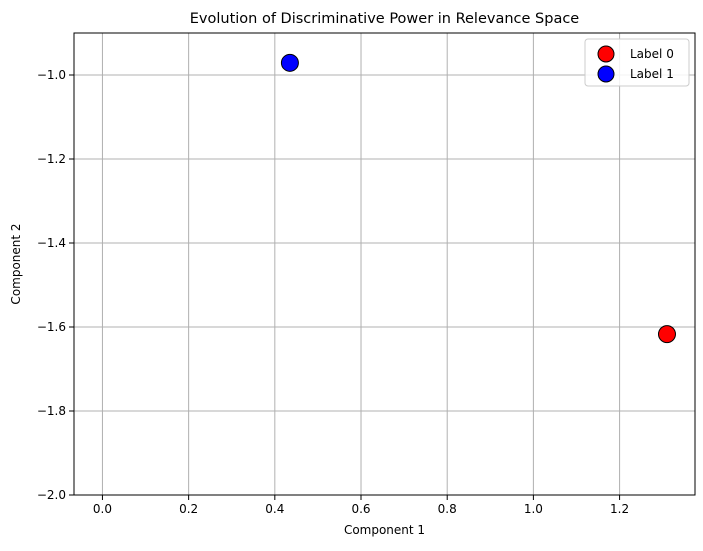 The height and width of the screenshot is (551, 703). I want to click on y-tick-label: −2.0, so click(51, 495).